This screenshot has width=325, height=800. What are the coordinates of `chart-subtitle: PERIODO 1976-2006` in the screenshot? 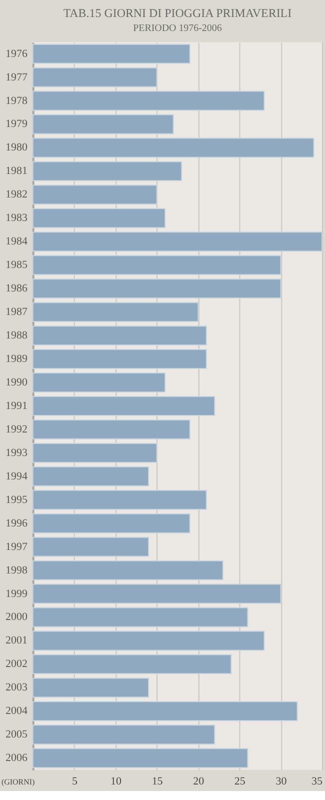 It's located at (177, 28).